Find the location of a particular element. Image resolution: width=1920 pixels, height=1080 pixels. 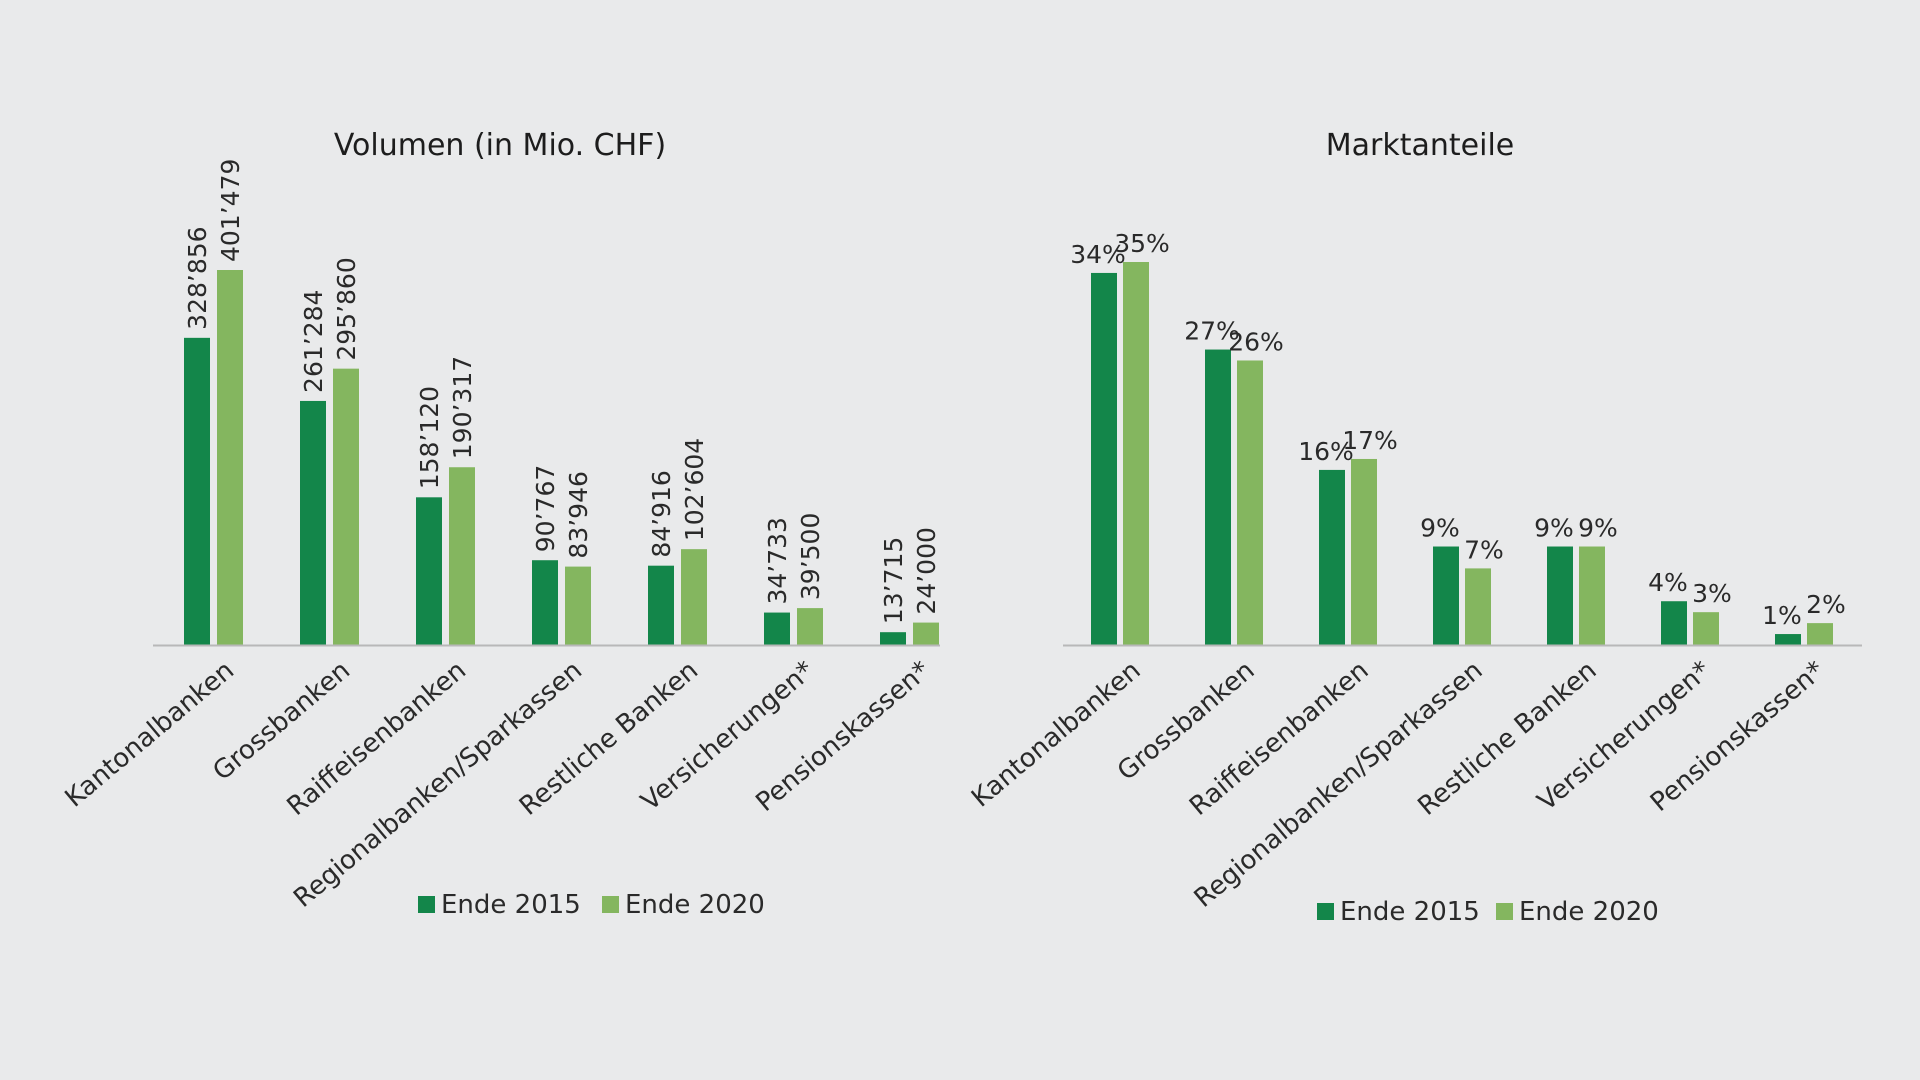

value-label: 1% is located at coordinates (1782, 615).